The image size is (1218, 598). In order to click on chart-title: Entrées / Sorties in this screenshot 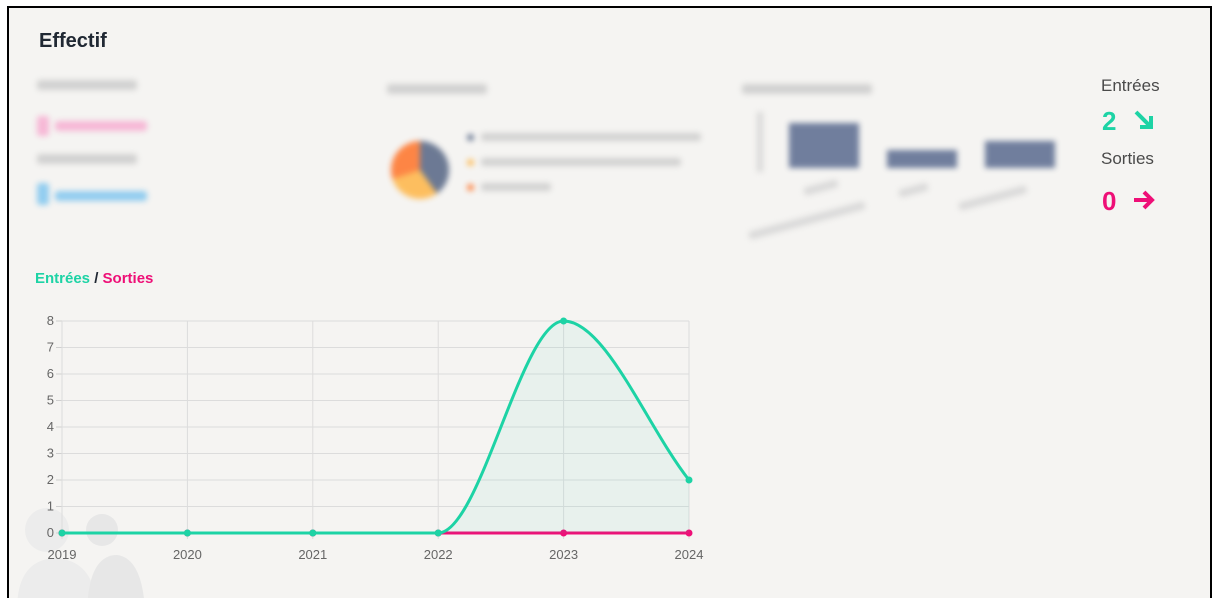, I will do `click(94, 278)`.